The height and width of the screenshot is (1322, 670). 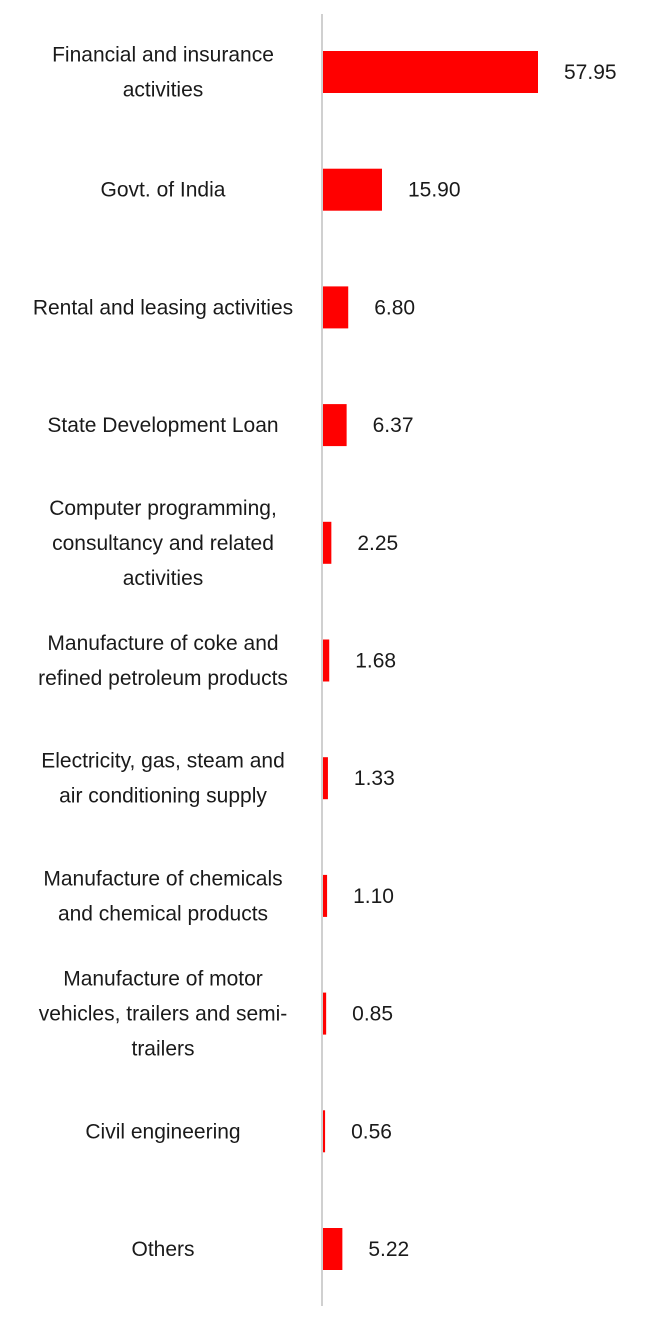 I want to click on data-label: 57.95, so click(x=590, y=72).